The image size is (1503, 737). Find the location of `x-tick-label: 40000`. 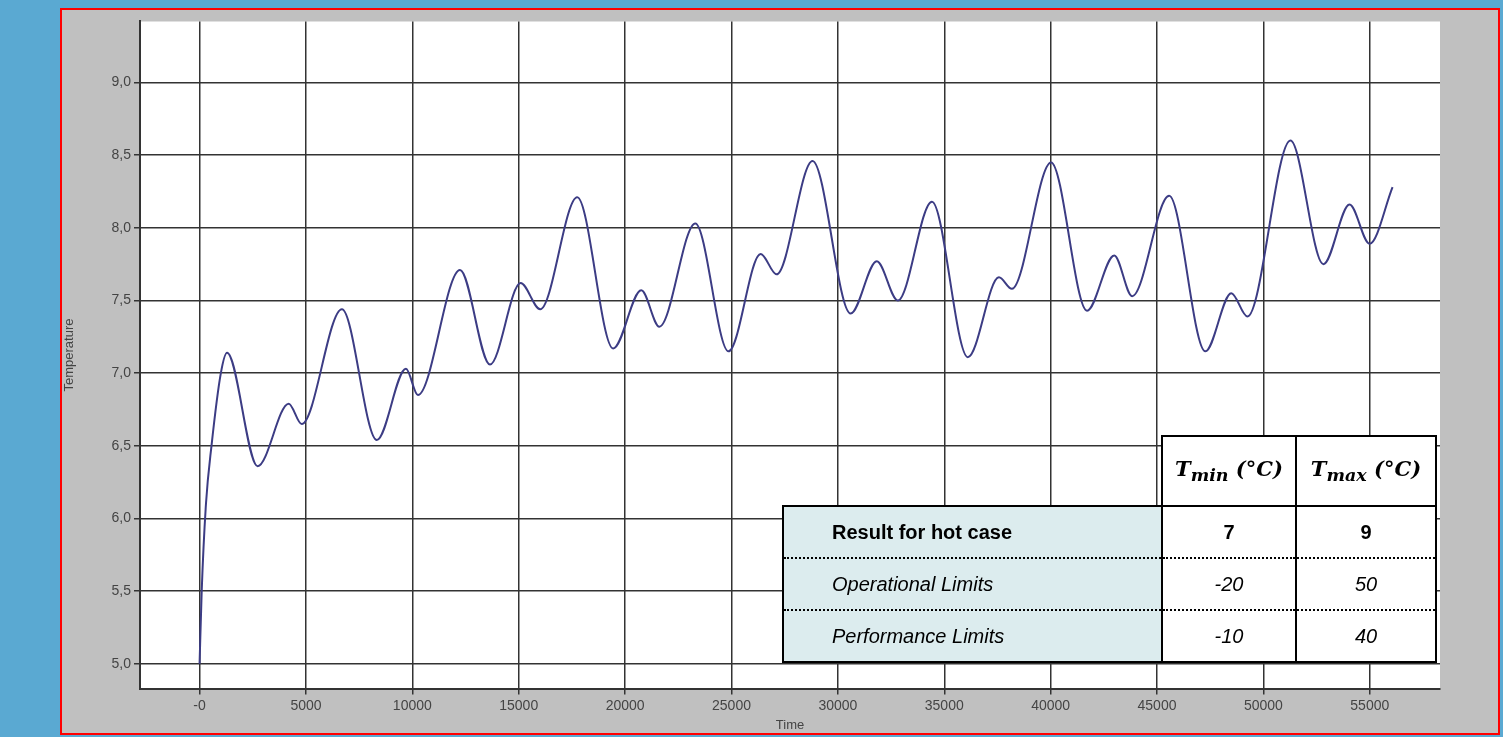

x-tick-label: 40000 is located at coordinates (1051, 704).